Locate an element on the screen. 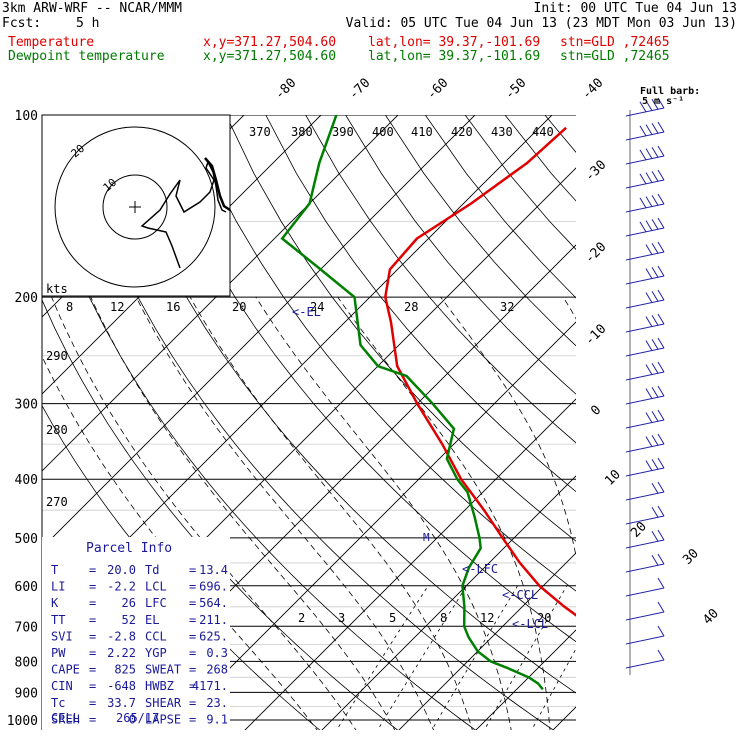 This screenshot has width=740, height=740. hodograph: 10 20 kts is located at coordinates (136, 205).